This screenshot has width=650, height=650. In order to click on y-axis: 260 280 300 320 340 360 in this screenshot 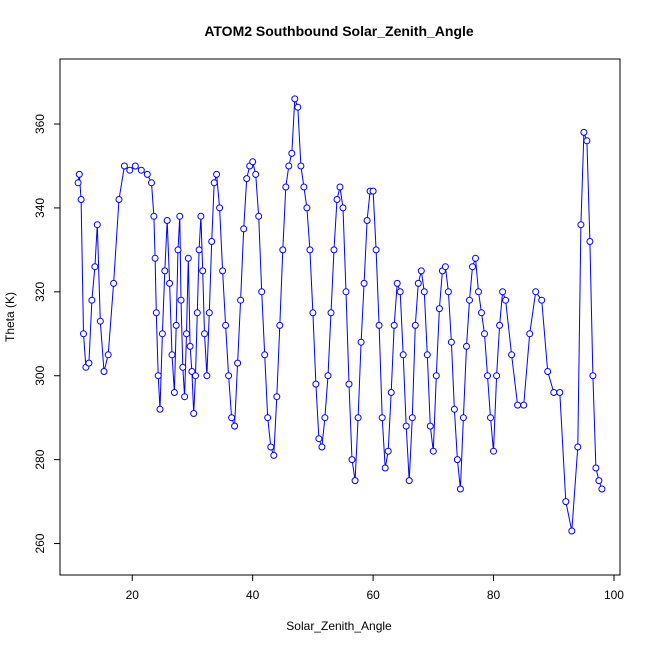, I will do `click(46, 334)`.